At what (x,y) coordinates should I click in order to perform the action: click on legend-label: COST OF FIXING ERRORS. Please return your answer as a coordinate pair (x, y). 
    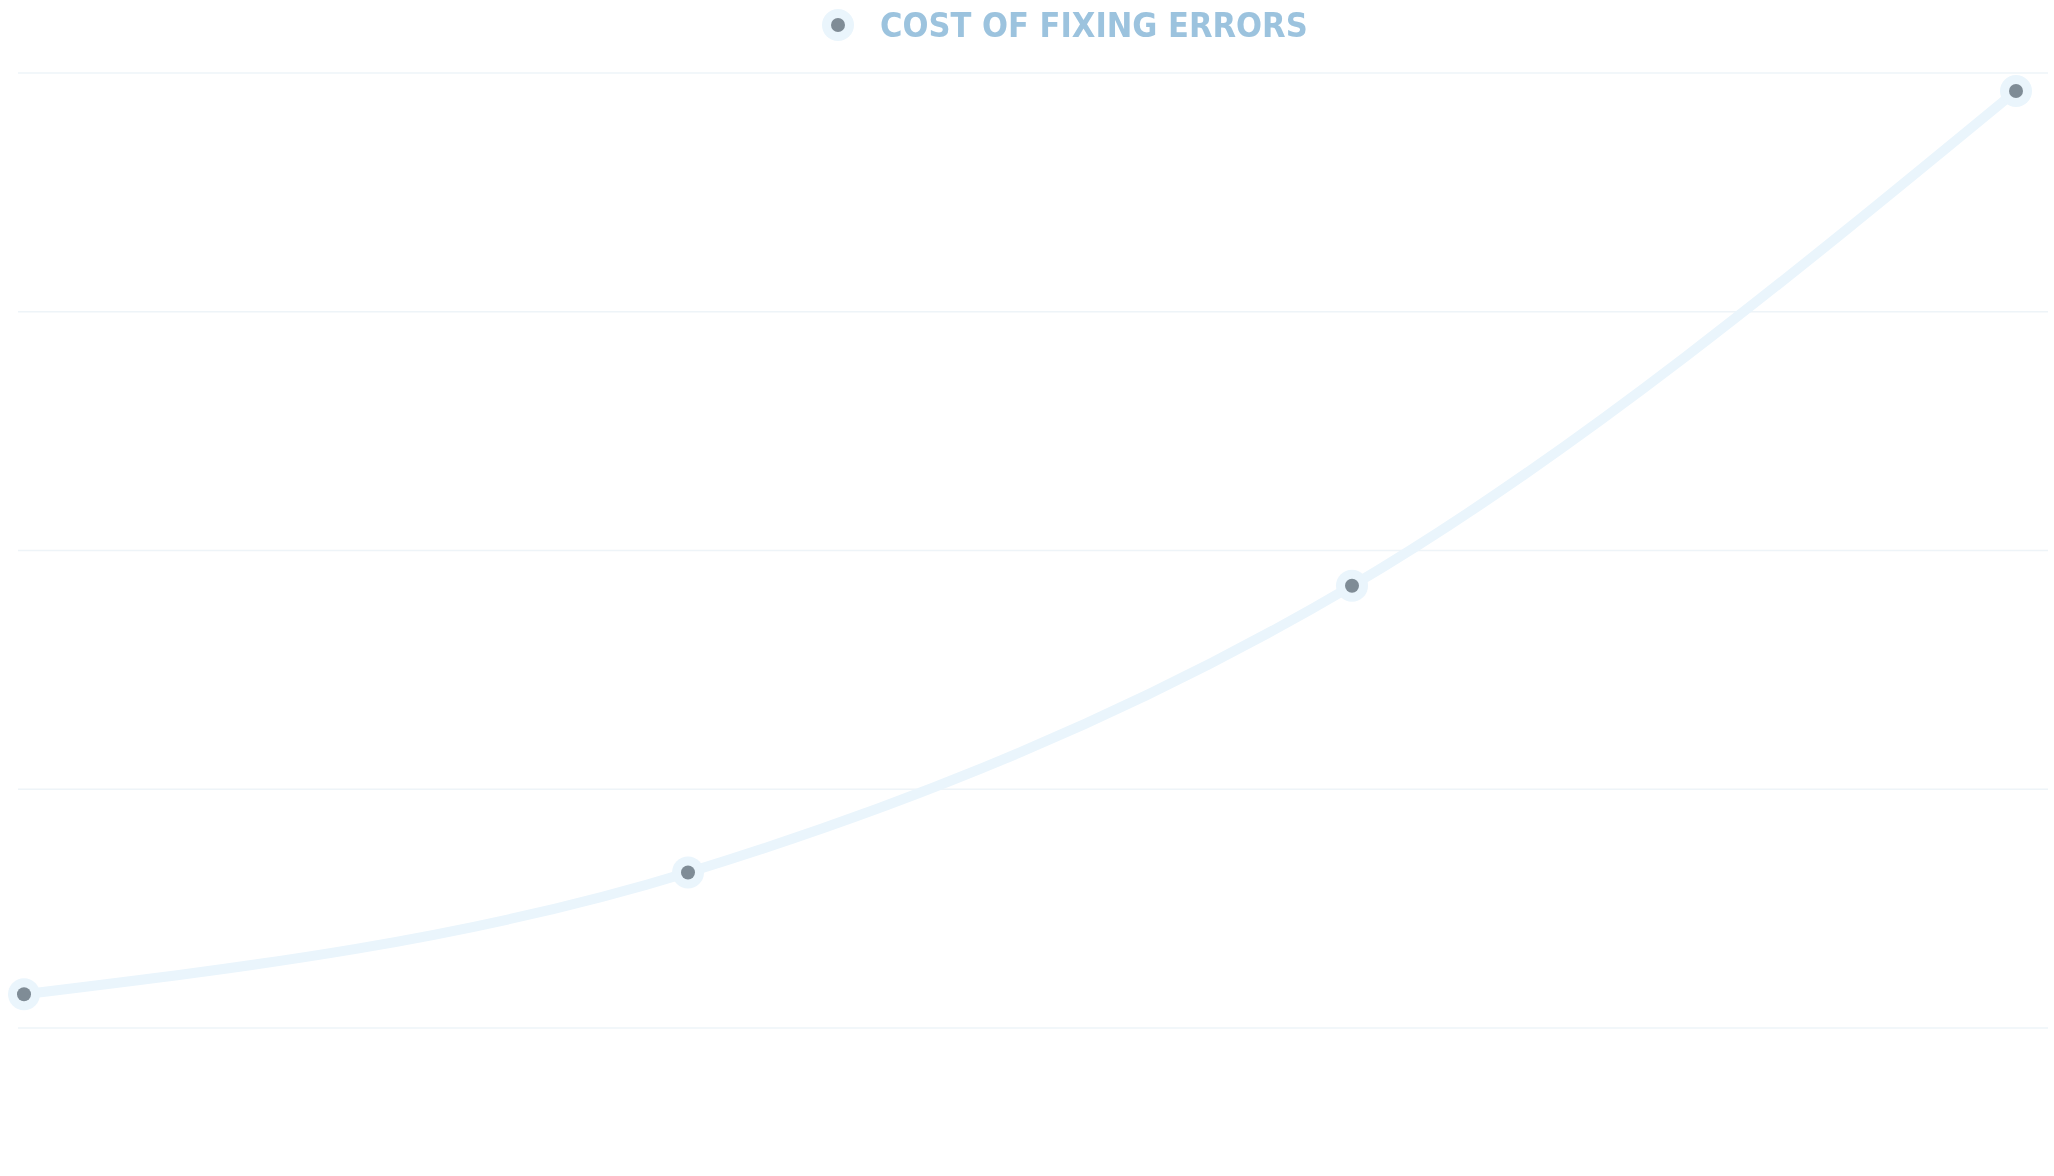
    Looking at the image, I should click on (1094, 24).